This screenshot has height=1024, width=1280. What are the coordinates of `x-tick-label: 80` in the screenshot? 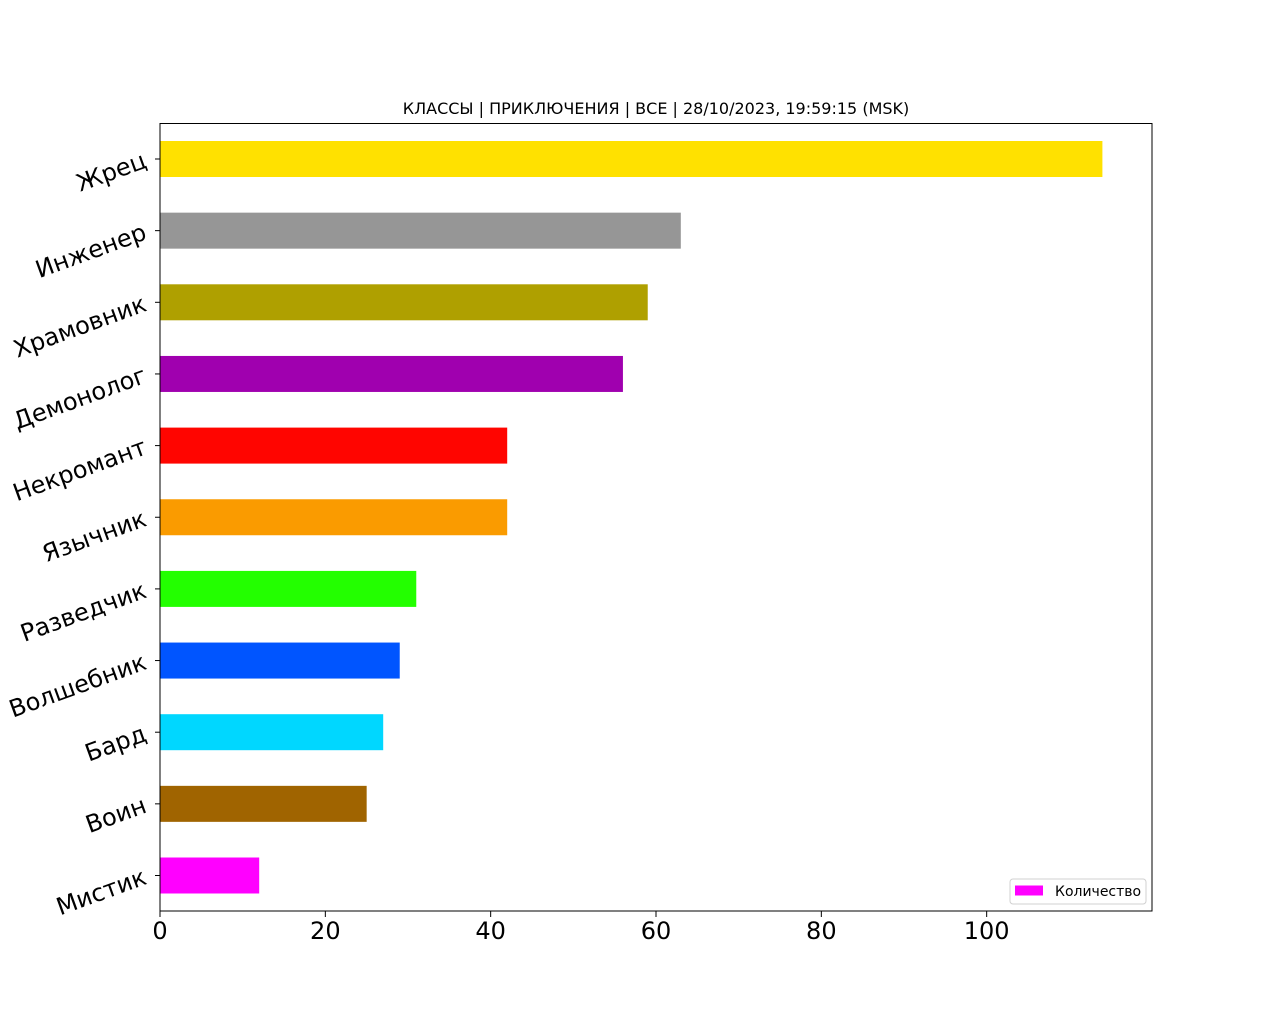 It's located at (821, 931).